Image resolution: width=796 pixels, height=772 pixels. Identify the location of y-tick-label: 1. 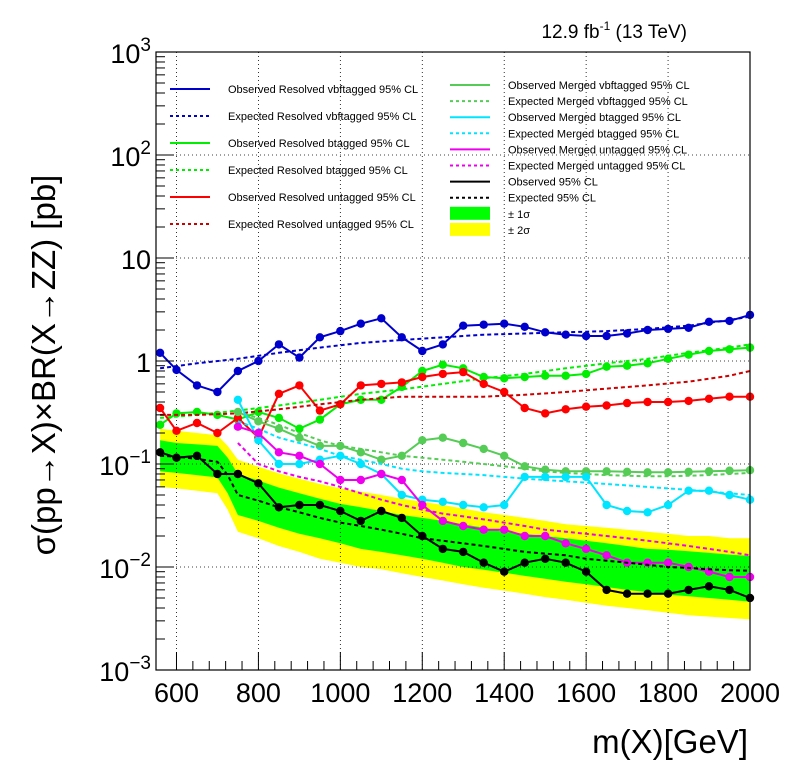
(143, 363).